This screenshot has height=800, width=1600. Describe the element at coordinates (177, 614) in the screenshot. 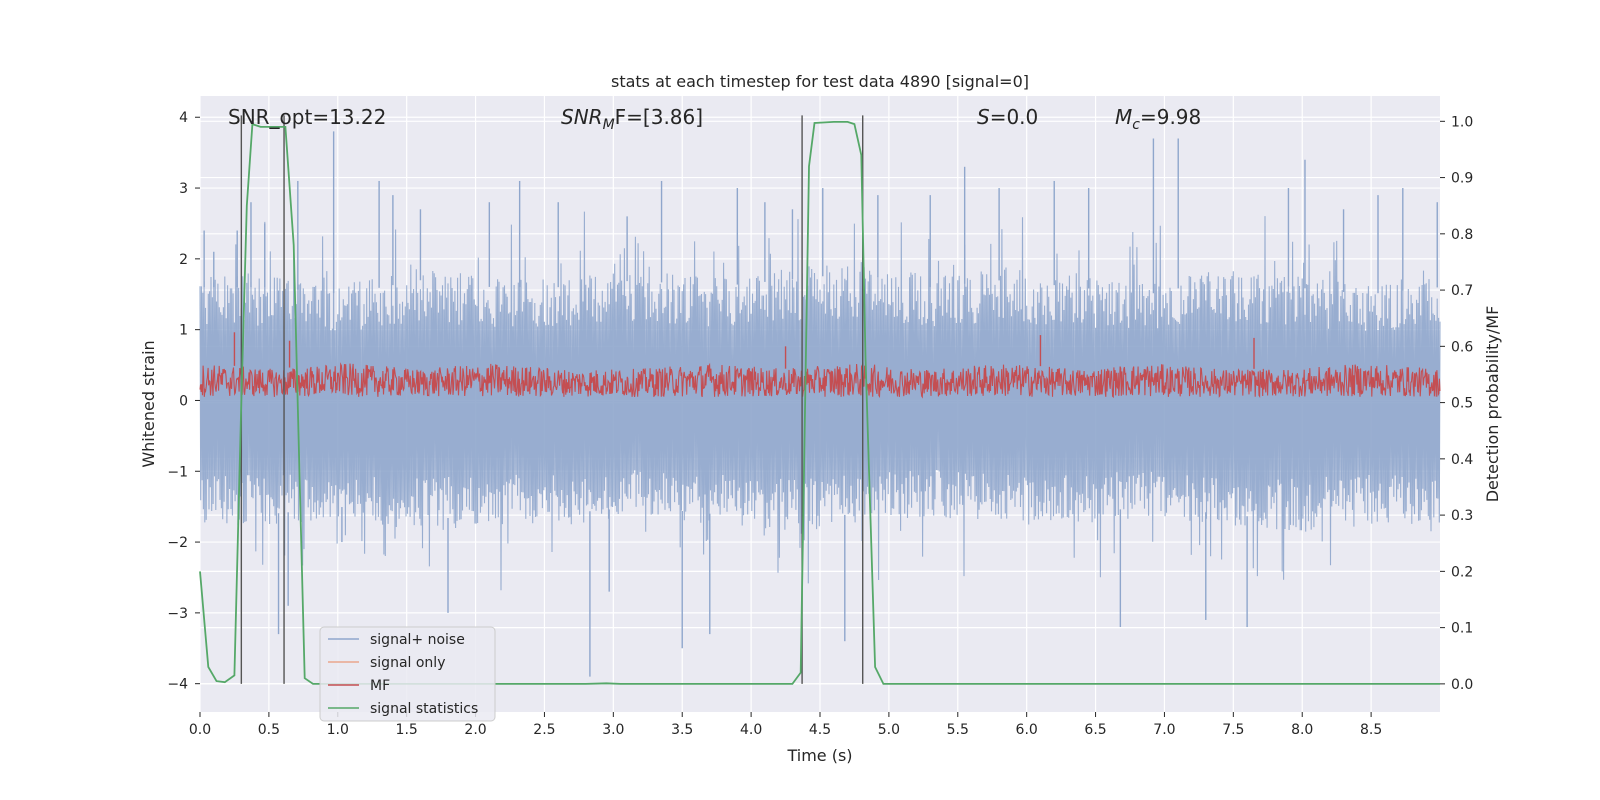

I see `y-tick-label-7: −3` at that location.